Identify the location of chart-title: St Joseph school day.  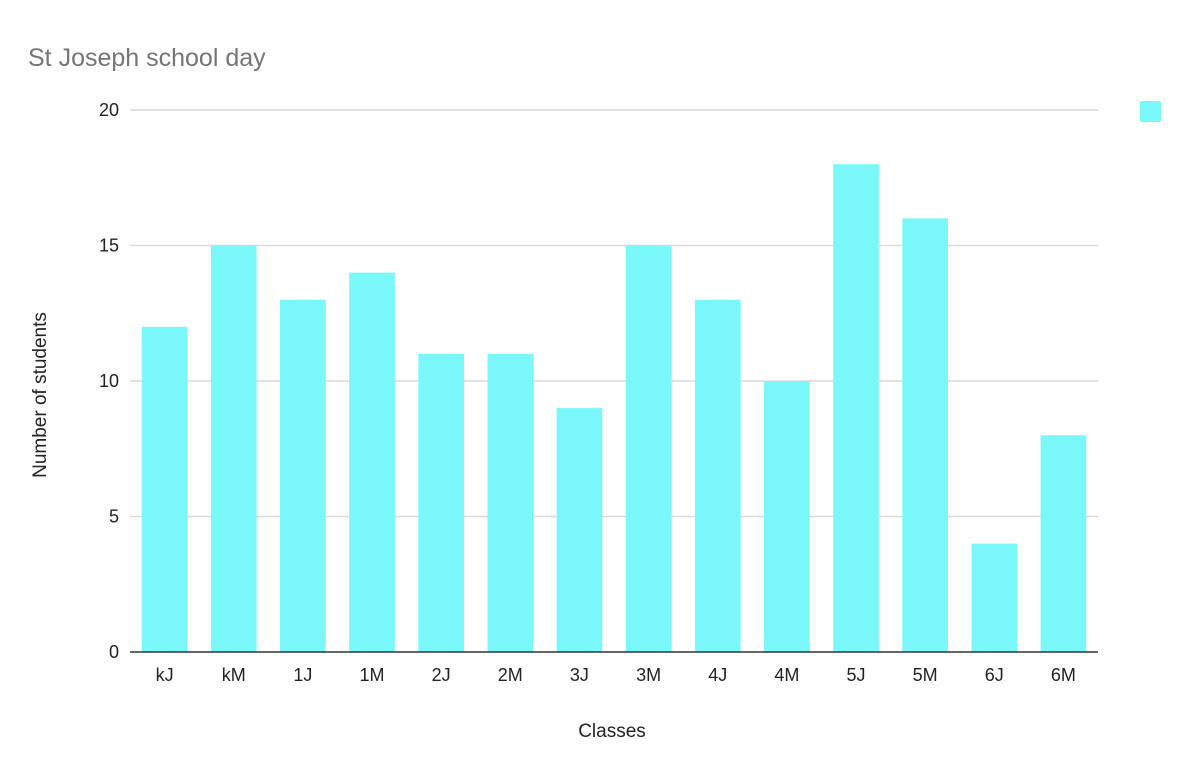
(147, 58).